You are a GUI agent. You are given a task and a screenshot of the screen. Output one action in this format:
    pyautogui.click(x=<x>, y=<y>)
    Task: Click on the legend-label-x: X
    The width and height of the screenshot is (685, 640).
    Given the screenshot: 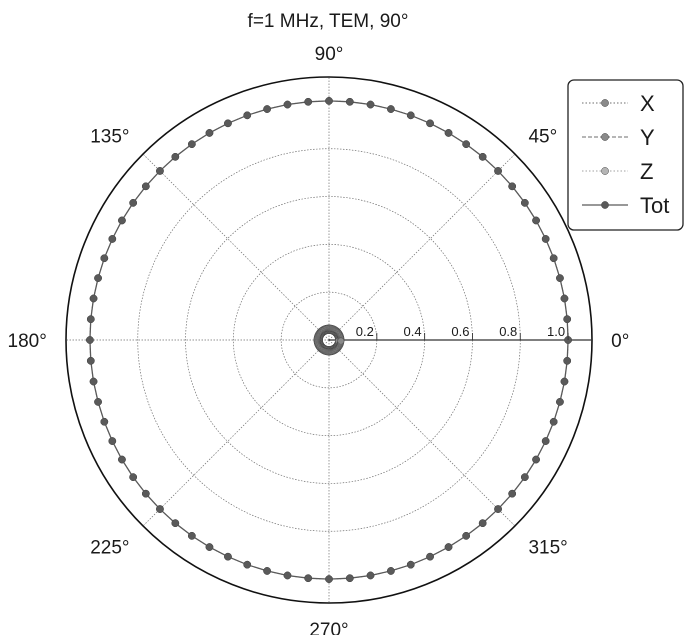 What is the action you would take?
    pyautogui.click(x=647, y=103)
    